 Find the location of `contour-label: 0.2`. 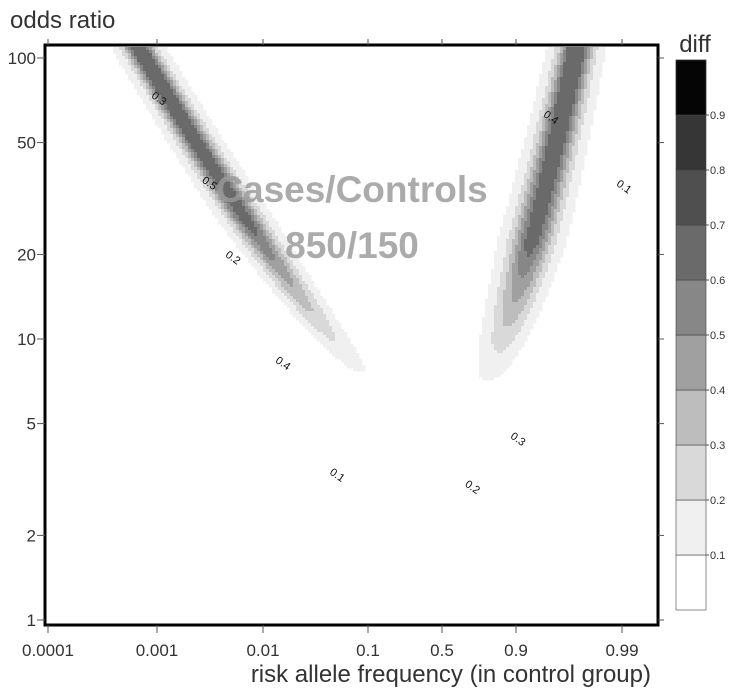

contour-label: 0.2 is located at coordinates (232, 258).